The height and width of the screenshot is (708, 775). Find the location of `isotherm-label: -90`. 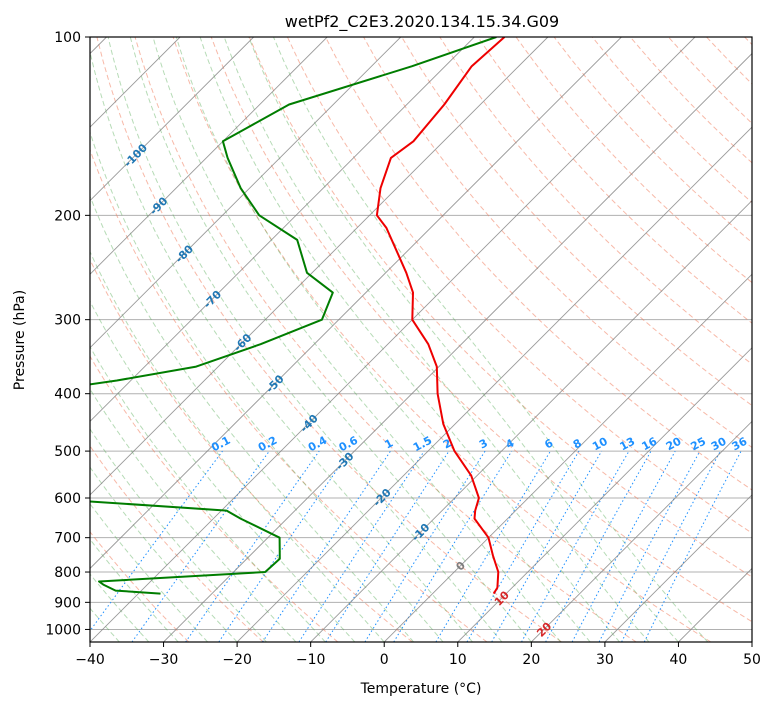

isotherm-label: -90 is located at coordinates (158, 205).